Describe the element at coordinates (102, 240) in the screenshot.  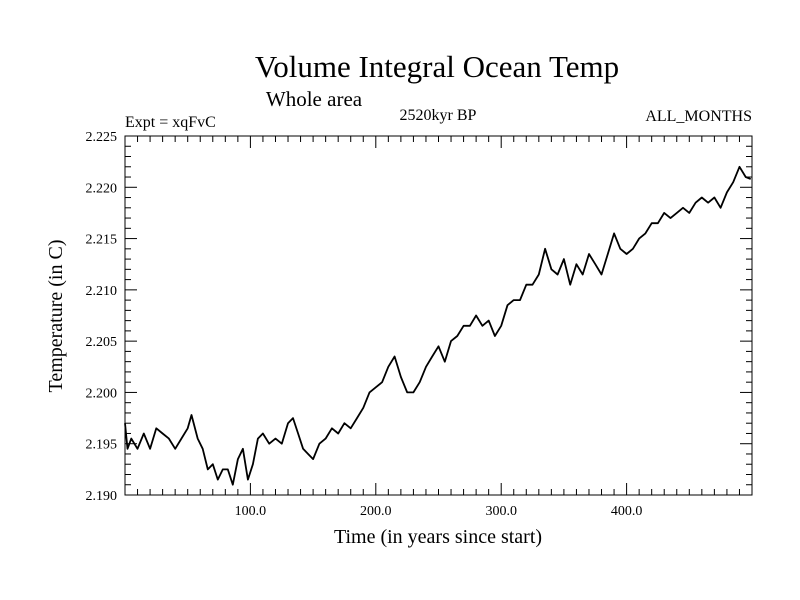
I see `y-tick-label: 2.215` at that location.